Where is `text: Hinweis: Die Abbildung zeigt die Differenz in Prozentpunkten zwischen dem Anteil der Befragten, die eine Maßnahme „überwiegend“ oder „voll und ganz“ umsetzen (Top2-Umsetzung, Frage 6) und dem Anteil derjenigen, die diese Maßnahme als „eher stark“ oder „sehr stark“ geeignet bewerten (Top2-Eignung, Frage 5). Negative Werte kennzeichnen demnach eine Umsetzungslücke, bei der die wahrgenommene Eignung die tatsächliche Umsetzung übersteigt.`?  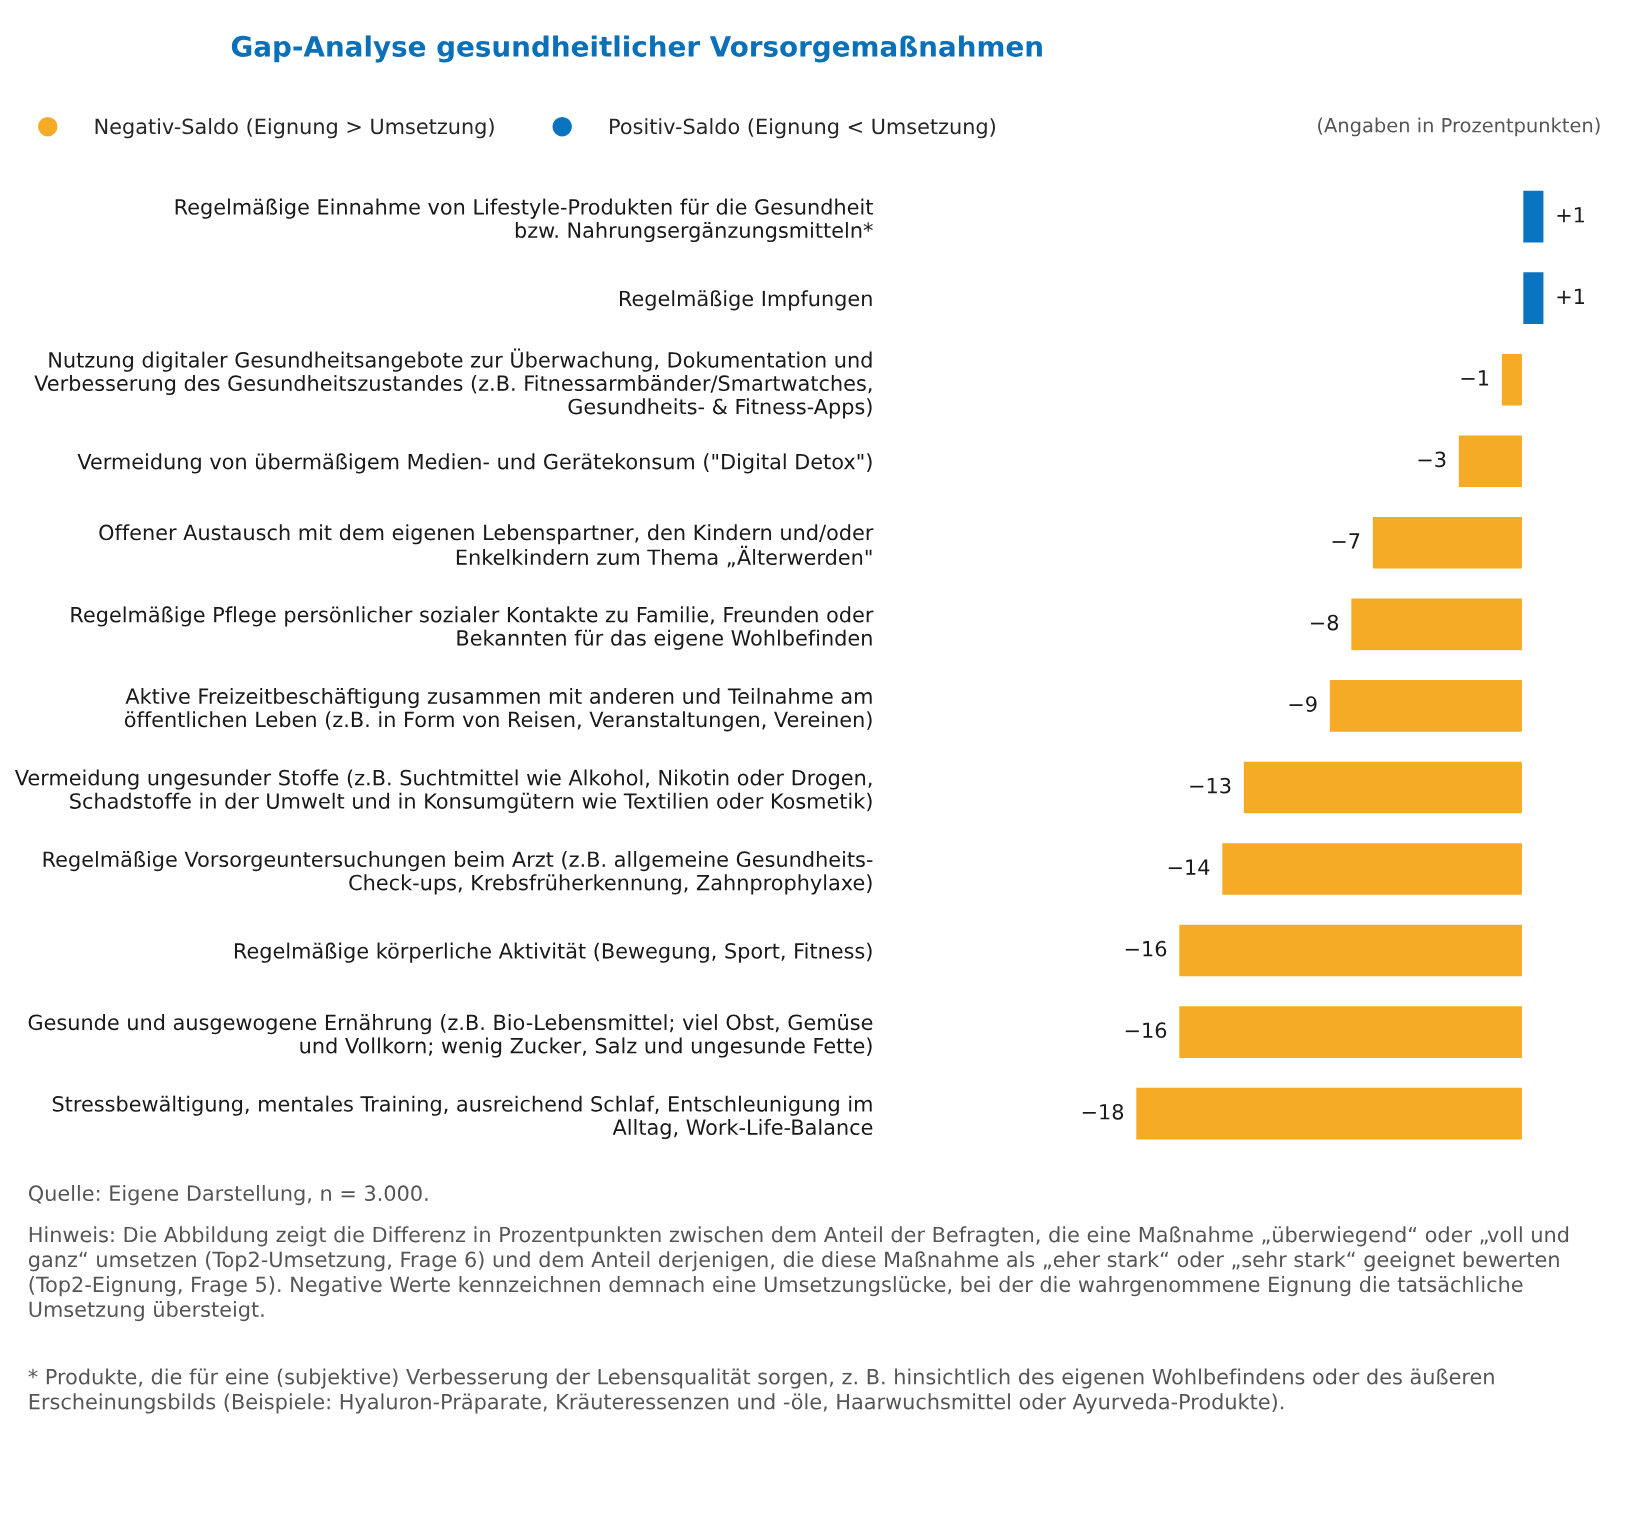 text: Hinweis: Die Abbildung zeigt die Differenz in Prozentpunkten zwischen dem Anteil der Befragten, die eine Maßnahme „überwiegend“ oder „voll und ganz“ umsetzen (Top2-Umsetzung, Frage 6) und dem Anteil derjenigen, die diese Maßnahme als „eher stark“ oder „sehr stark“ geeignet bewerten (Top2-Eignung, Frage 5). Negative Werte kennzeichnen demnach eine Umsetzungslücke, bei der die wahrgenommene Eignung die tatsächliche Umsetzung übersteigt. is located at coordinates (798, 1274).